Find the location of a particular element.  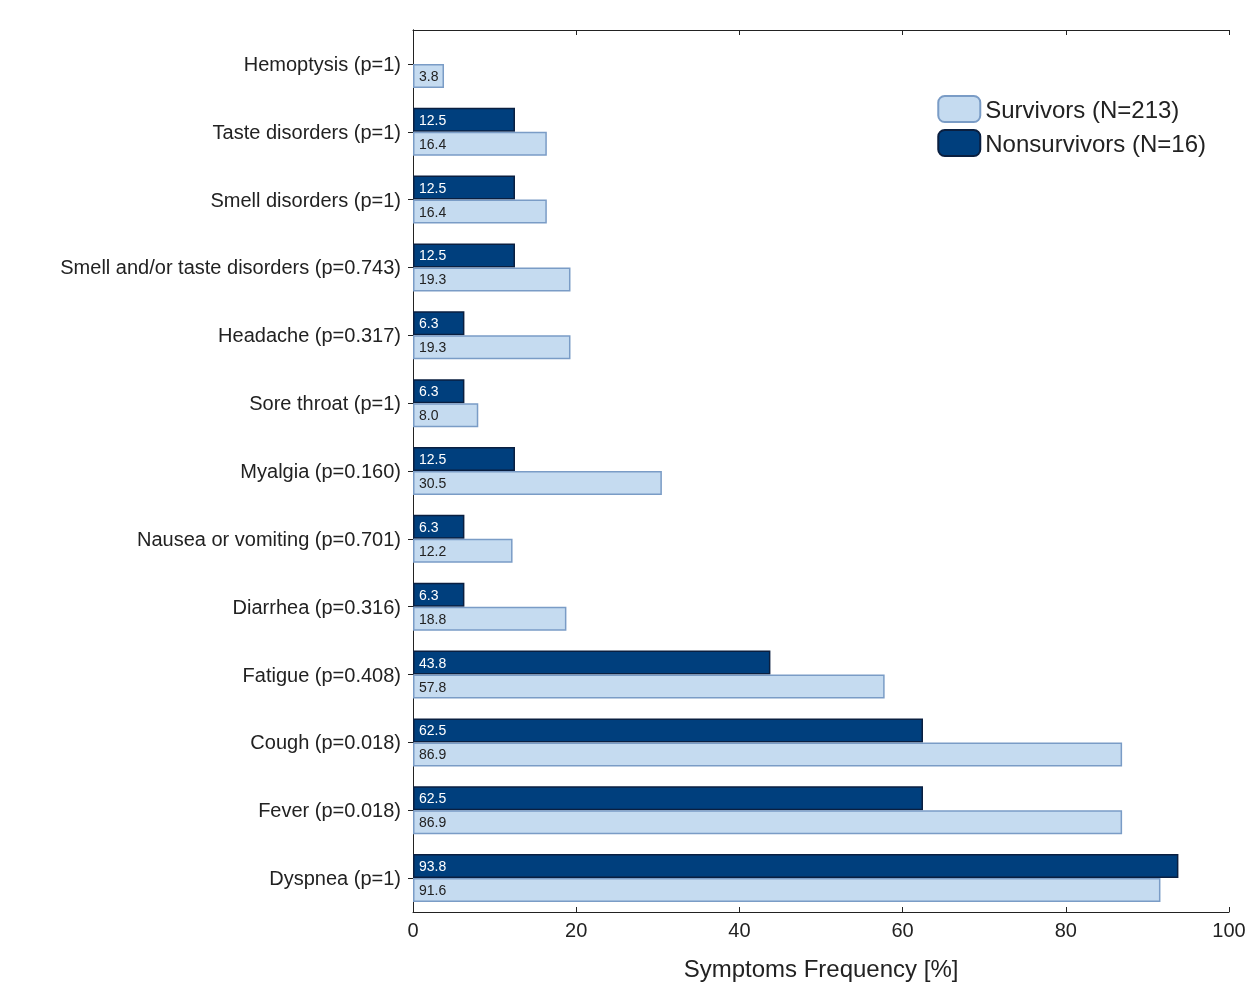

y-tick-label: Dyspnea (p=1) is located at coordinates (335, 878).